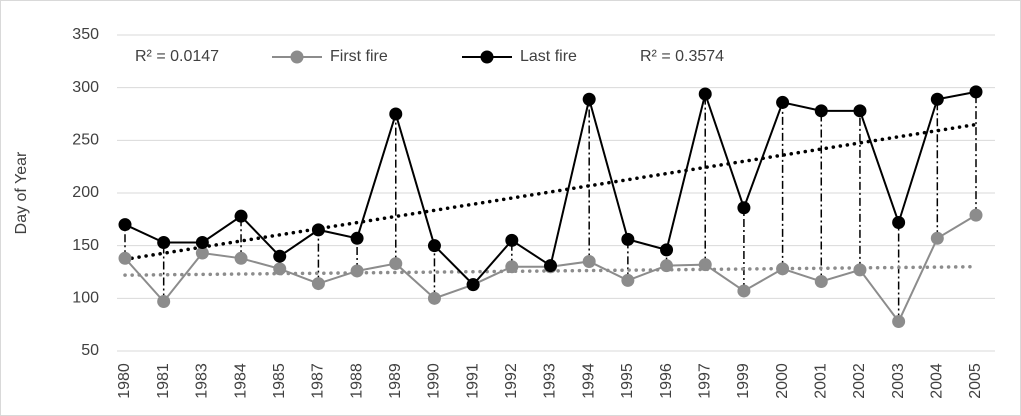  I want to click on x-tick-label: 1999, so click(743, 381).